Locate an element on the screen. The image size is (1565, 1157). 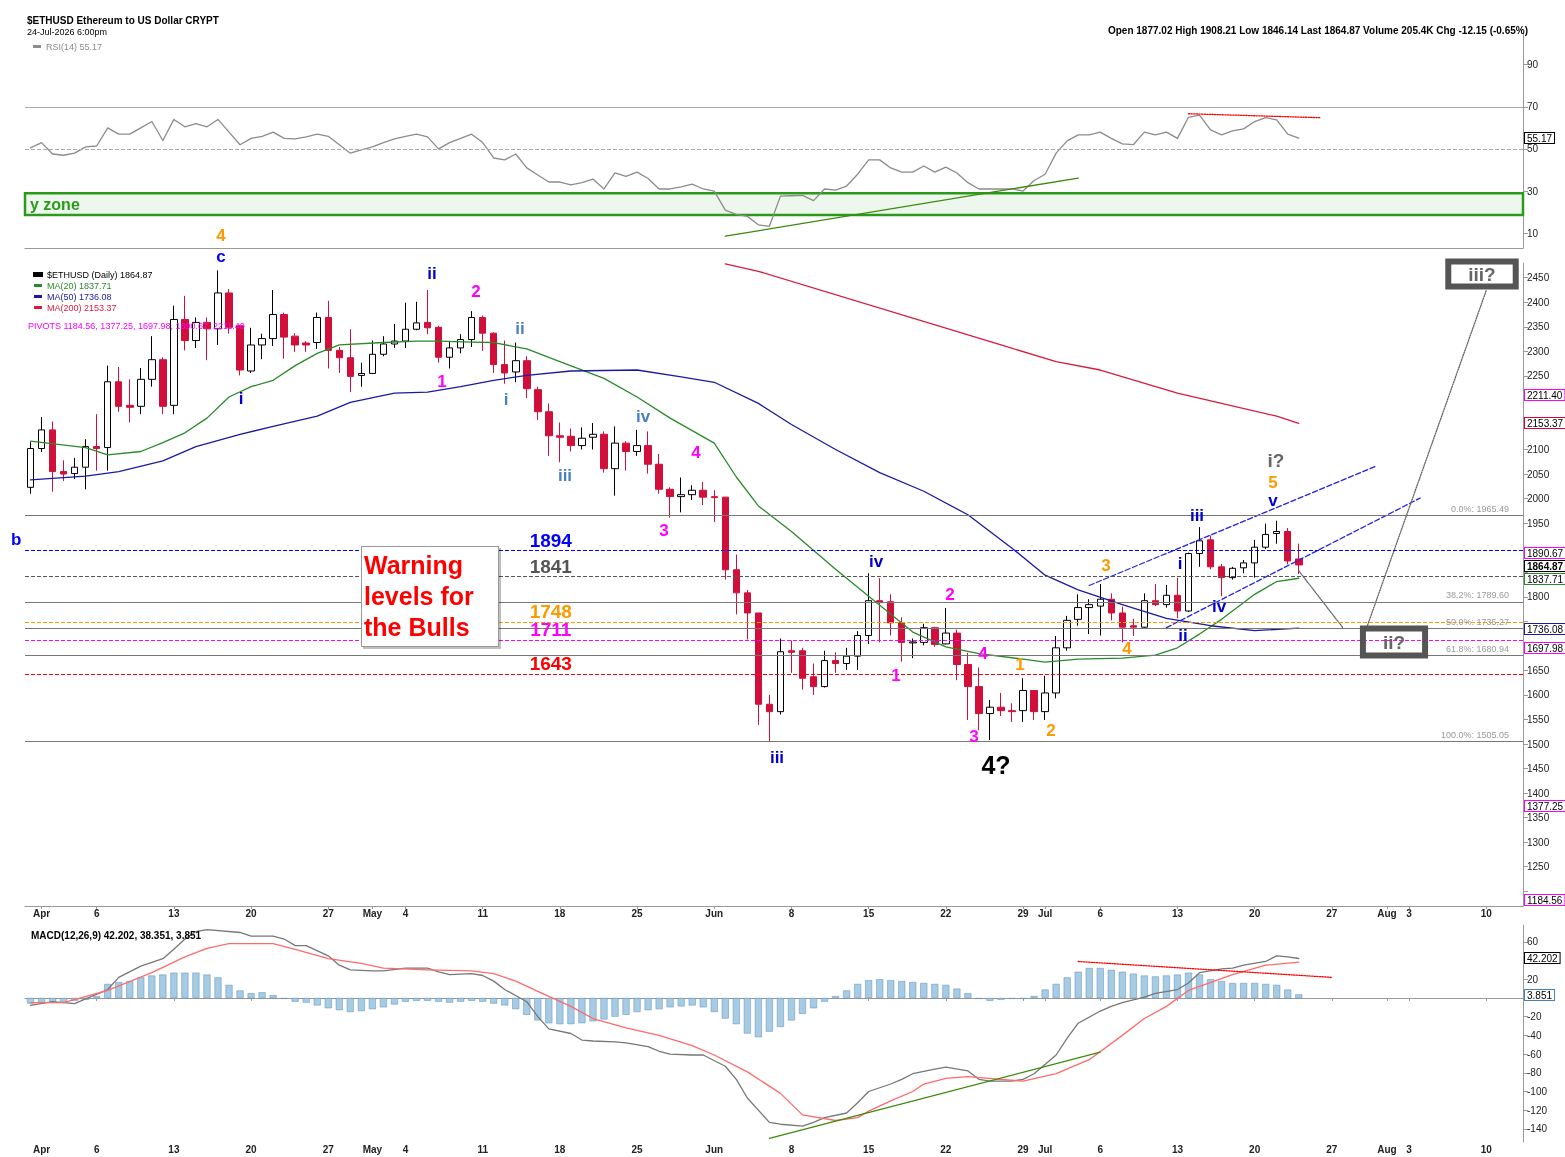
y-tick-label: 2300 is located at coordinates (1538, 351).